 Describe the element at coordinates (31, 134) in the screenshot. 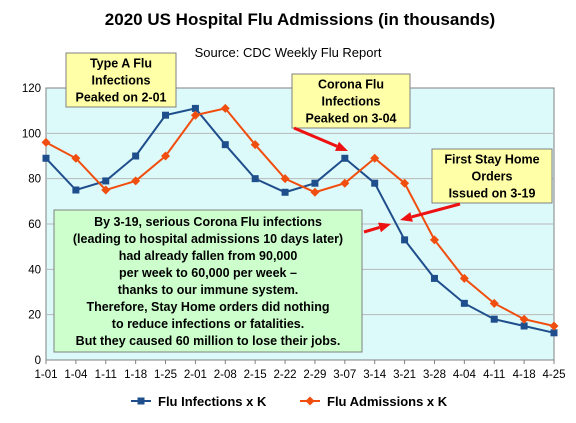

I see `y-tick-label: 100` at that location.